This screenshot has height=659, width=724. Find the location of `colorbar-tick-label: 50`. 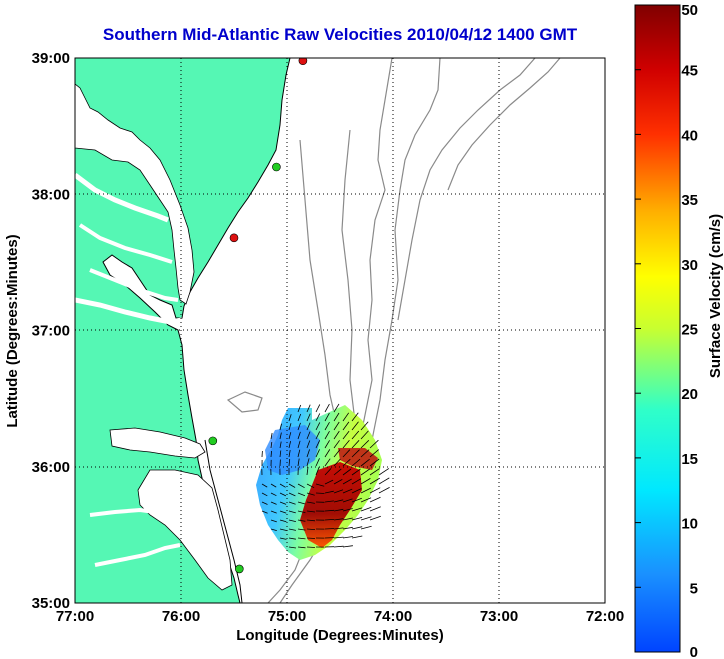

colorbar-tick-label: 50 is located at coordinates (689, 10).